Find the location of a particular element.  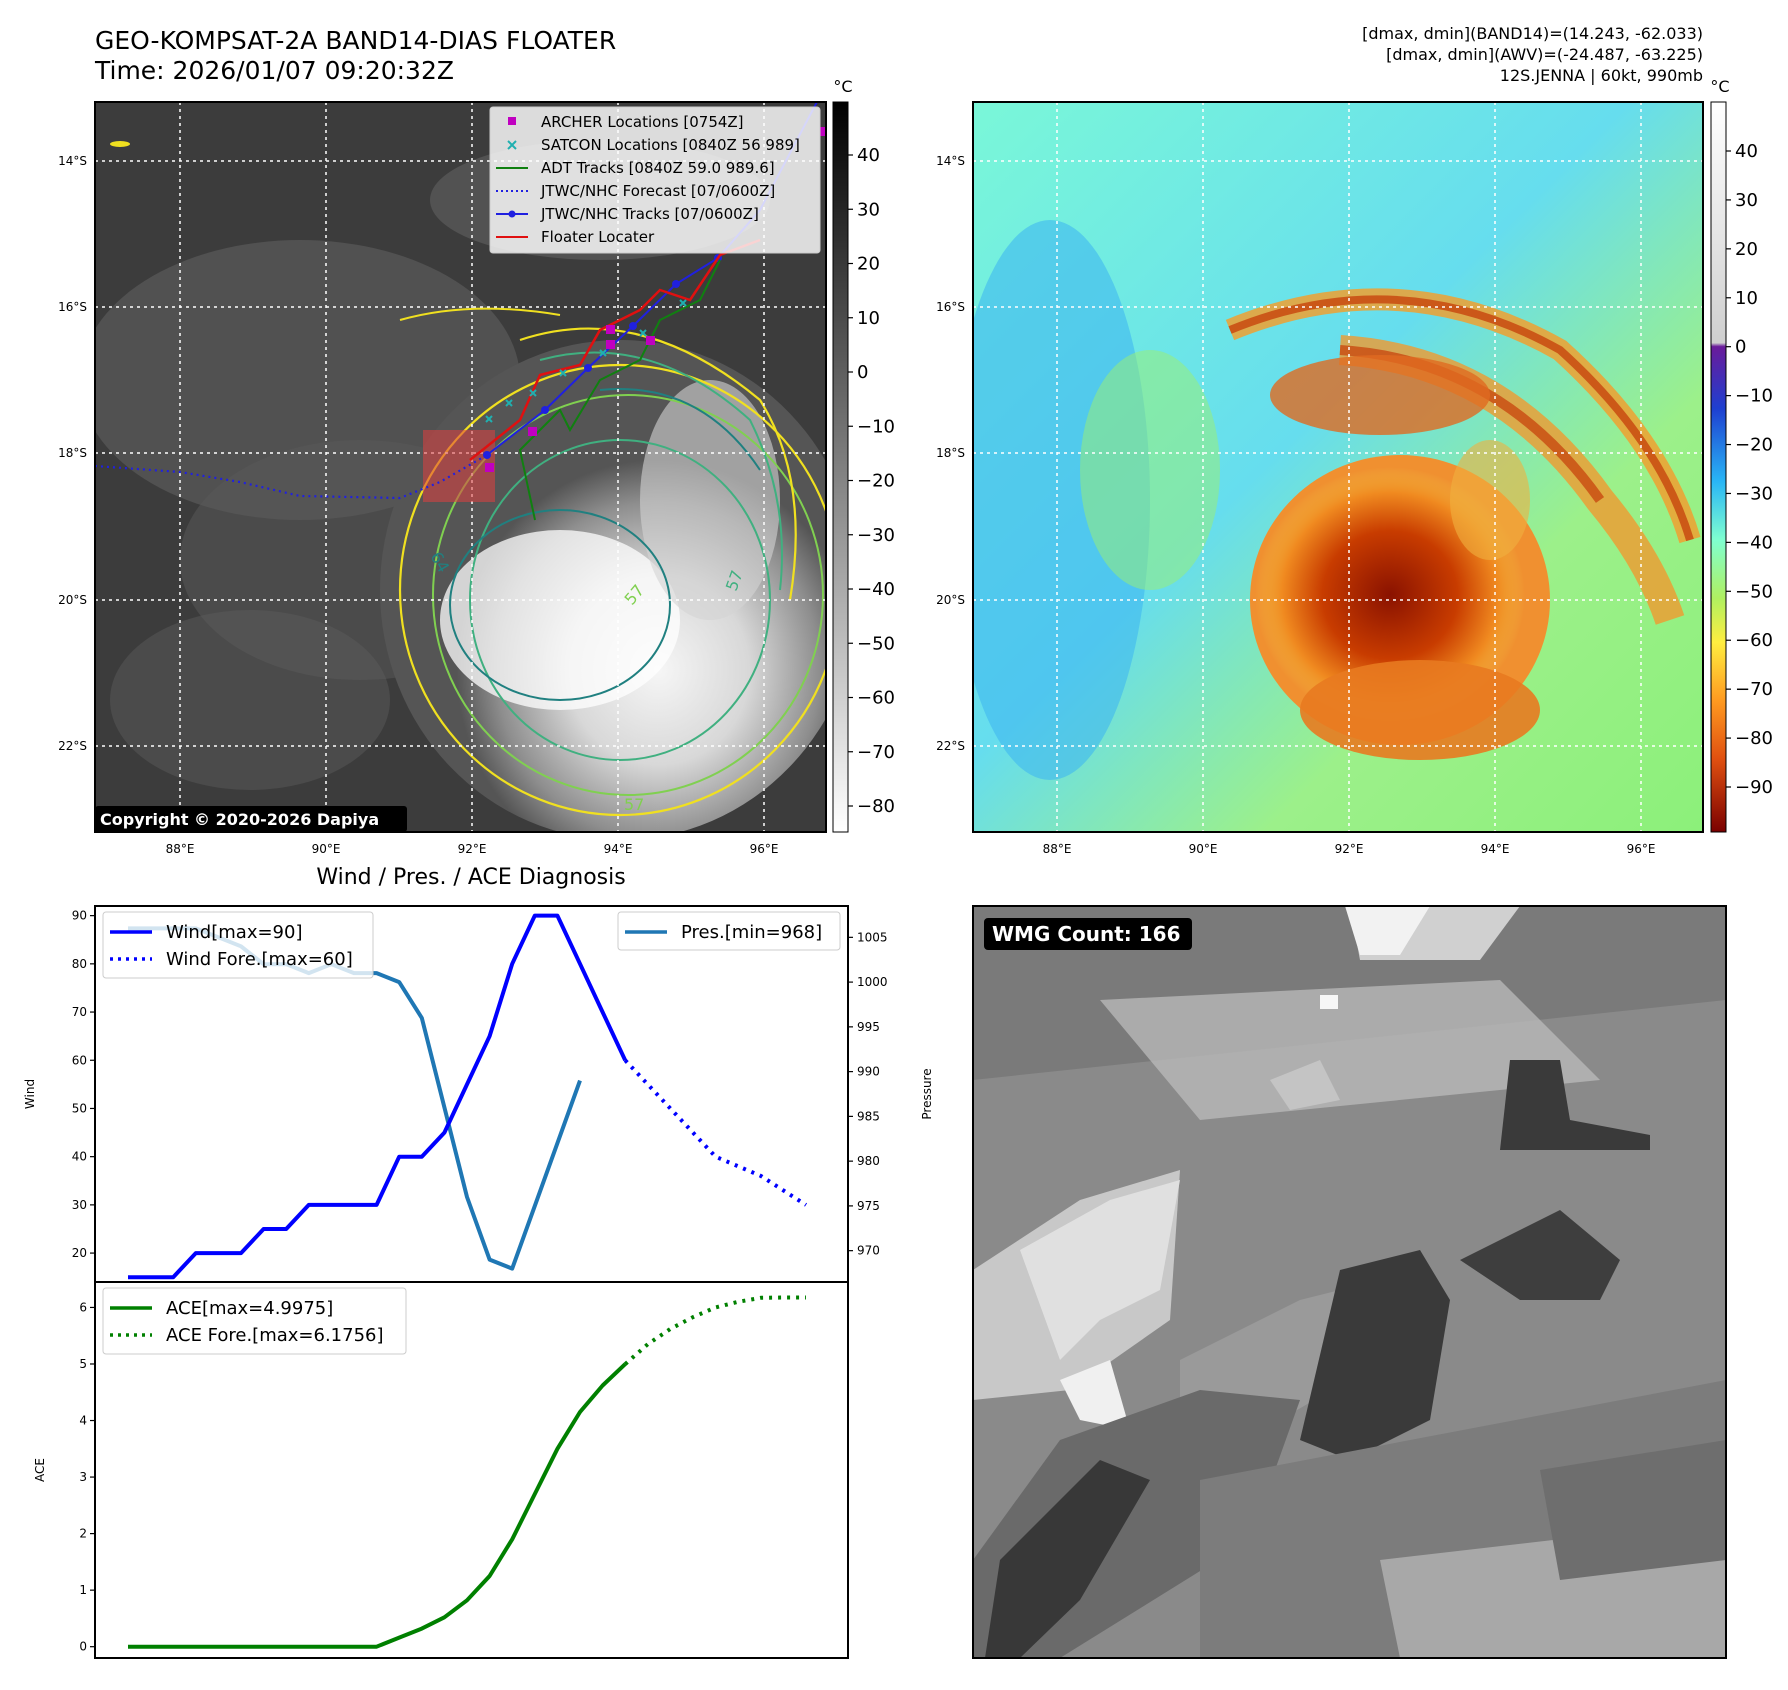

legend-label-ace-forecast: ACE Fore.[max=6.1756] is located at coordinates (275, 1335).